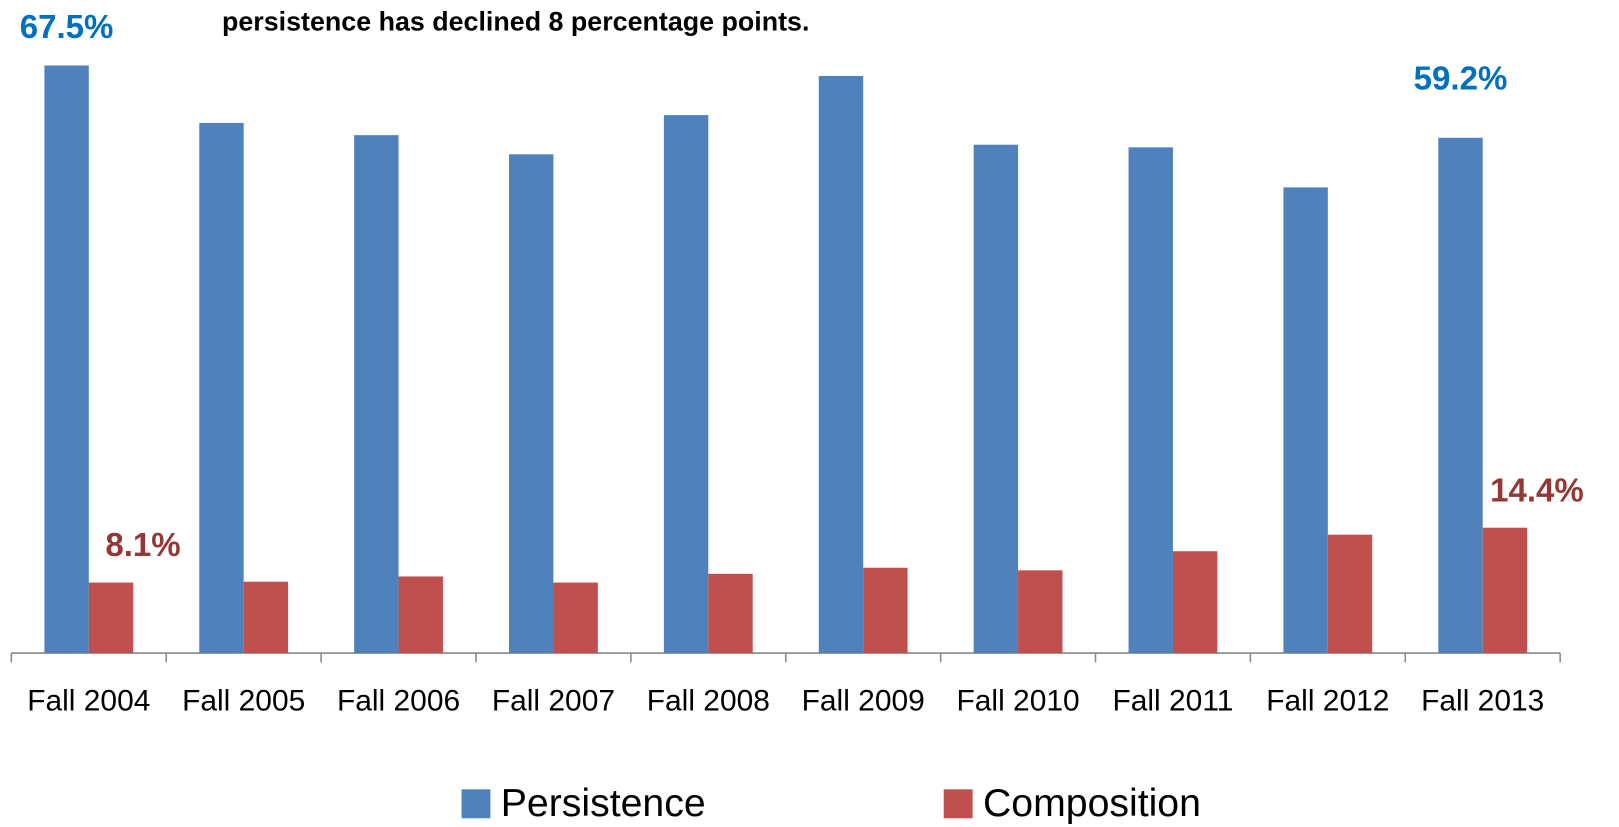  Describe the element at coordinates (1461, 79) in the screenshot. I see `data-label: 59.2%` at that location.